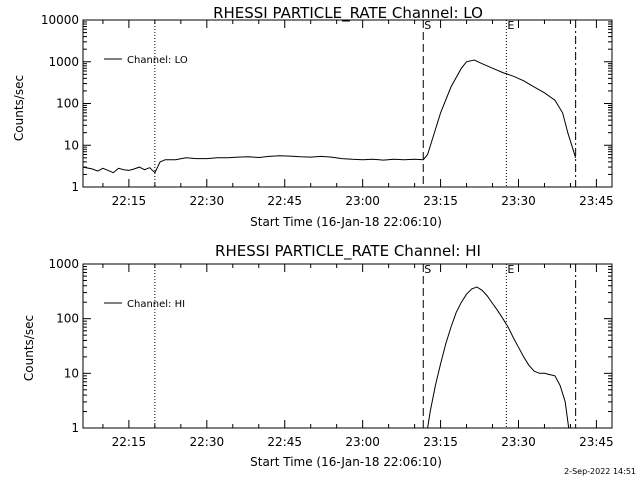 The width and height of the screenshot is (640, 480). I want to click on chart-title: RHESSI PARTICLE_RATE Channel: HI, so click(348, 251).